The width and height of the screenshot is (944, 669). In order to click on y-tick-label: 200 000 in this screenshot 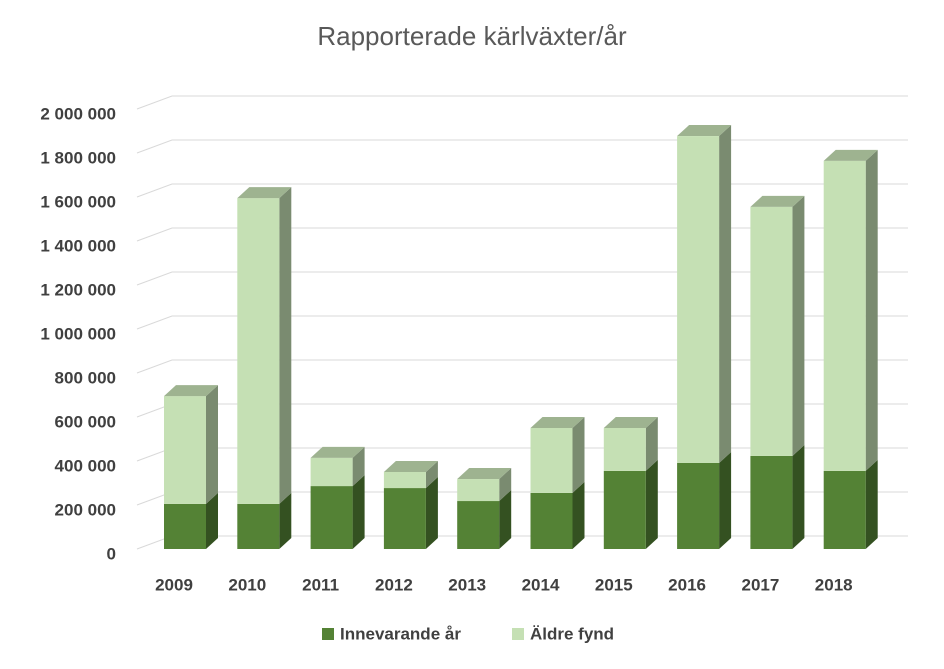, I will do `click(85, 509)`.